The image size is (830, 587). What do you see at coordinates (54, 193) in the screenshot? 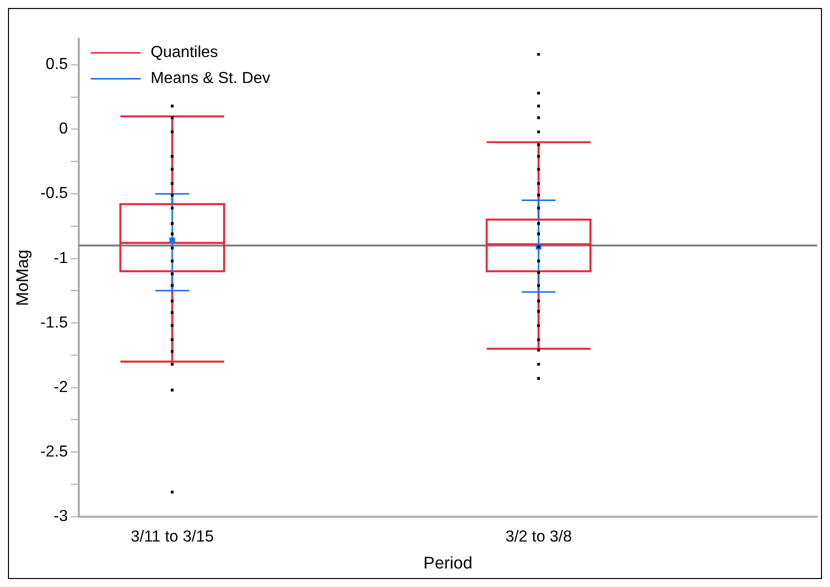
I see `y-tick-label: -0.5` at bounding box center [54, 193].